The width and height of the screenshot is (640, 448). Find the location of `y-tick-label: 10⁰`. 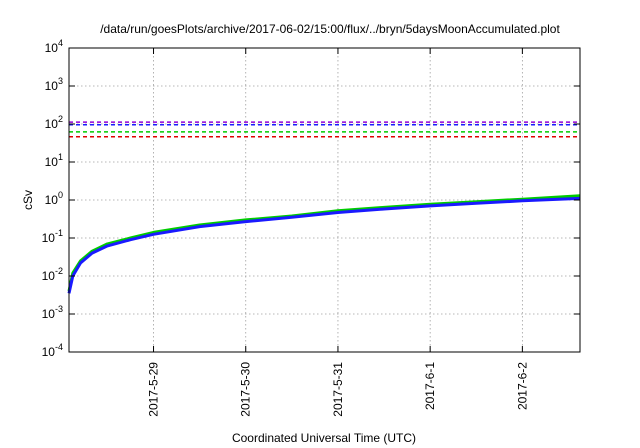

y-tick-label: 10⁰ is located at coordinates (54, 198).